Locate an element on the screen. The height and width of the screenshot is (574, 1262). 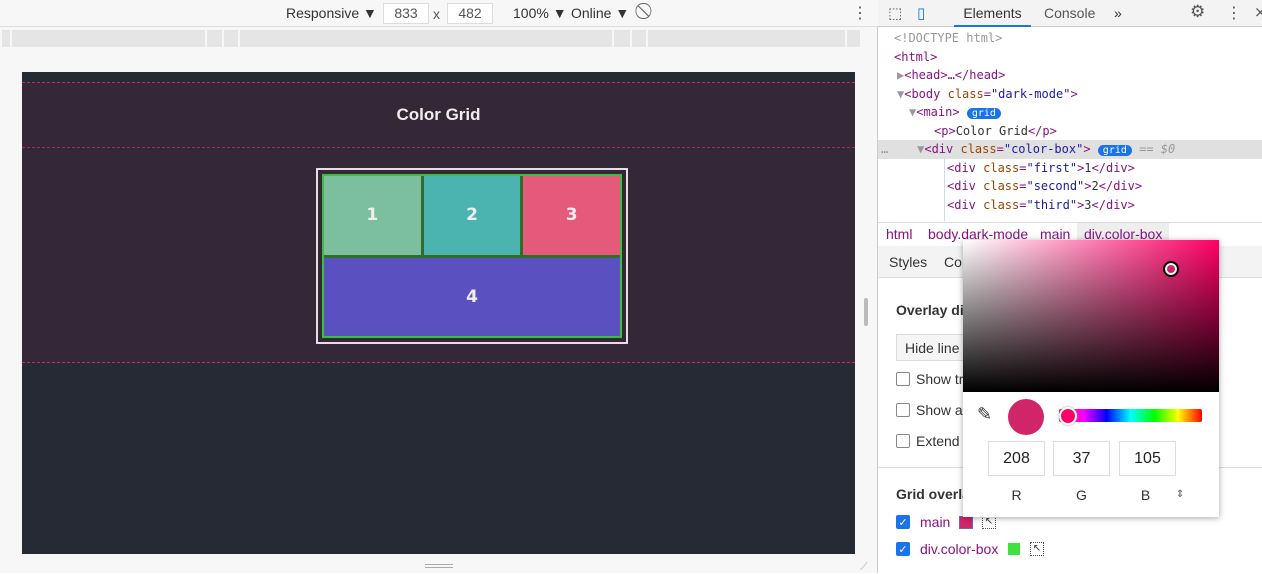
width-input: 833 is located at coordinates (406, 13).